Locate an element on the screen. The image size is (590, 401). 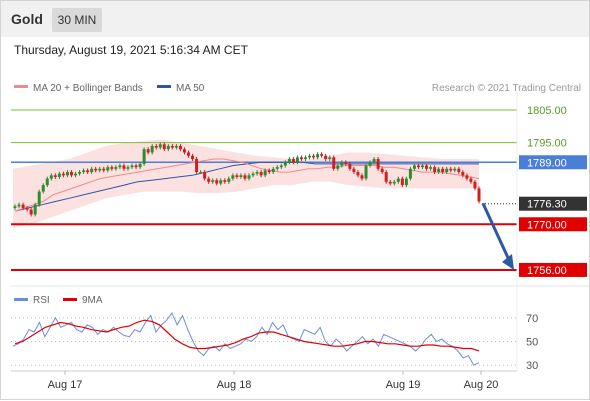
moving-averages is located at coordinates (247, 185).